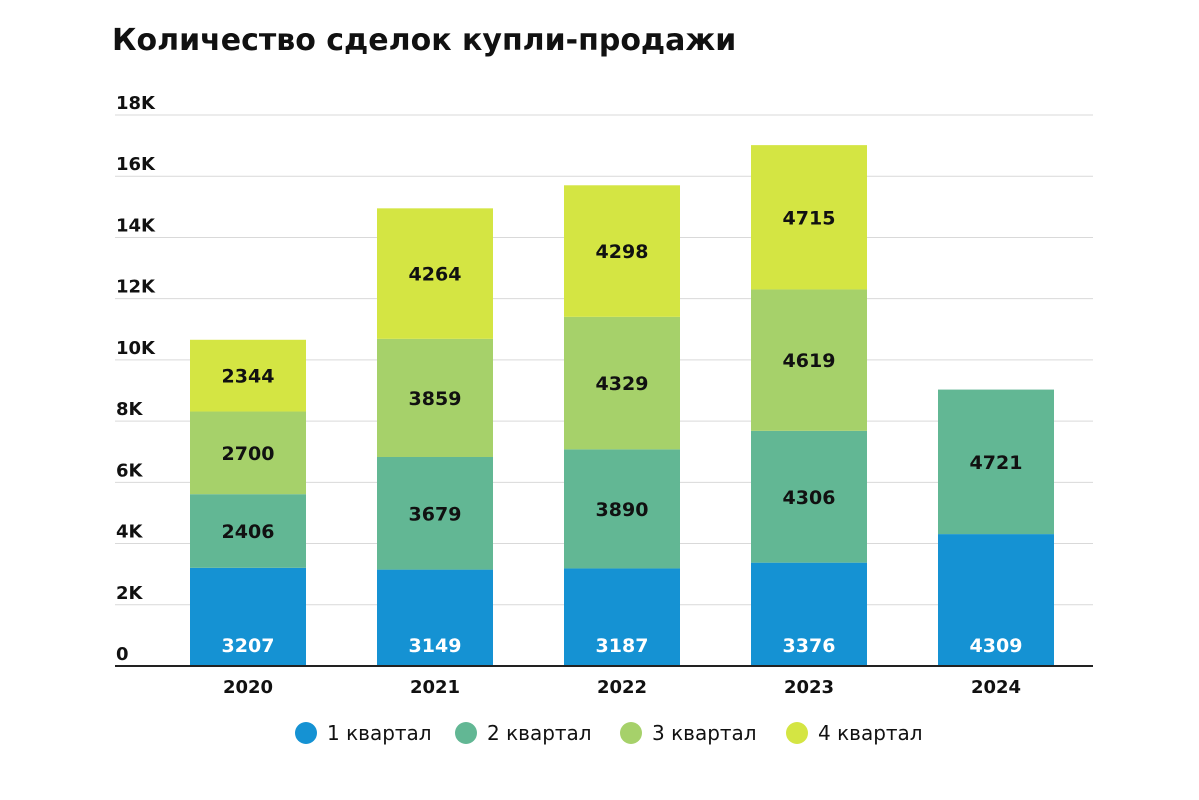  I want to click on bar-segment-2021-q1, so click(435, 617).